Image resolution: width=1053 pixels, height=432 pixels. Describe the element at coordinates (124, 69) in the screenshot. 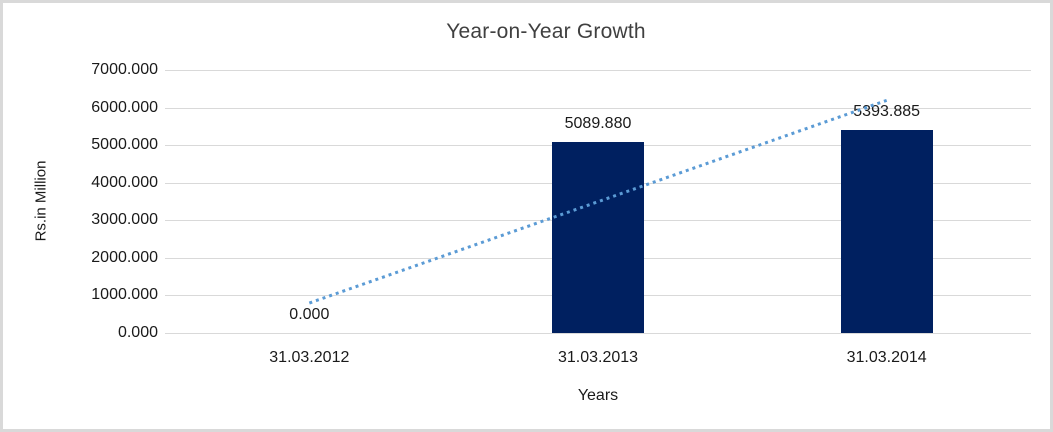

I see `y-tick-label: 7000.000` at that location.